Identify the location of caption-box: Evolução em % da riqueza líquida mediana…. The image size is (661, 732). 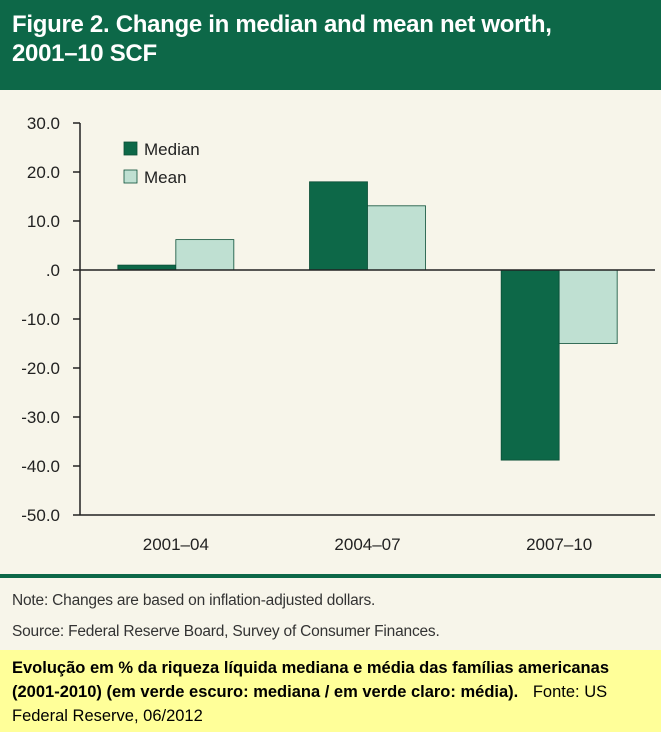
(330, 691).